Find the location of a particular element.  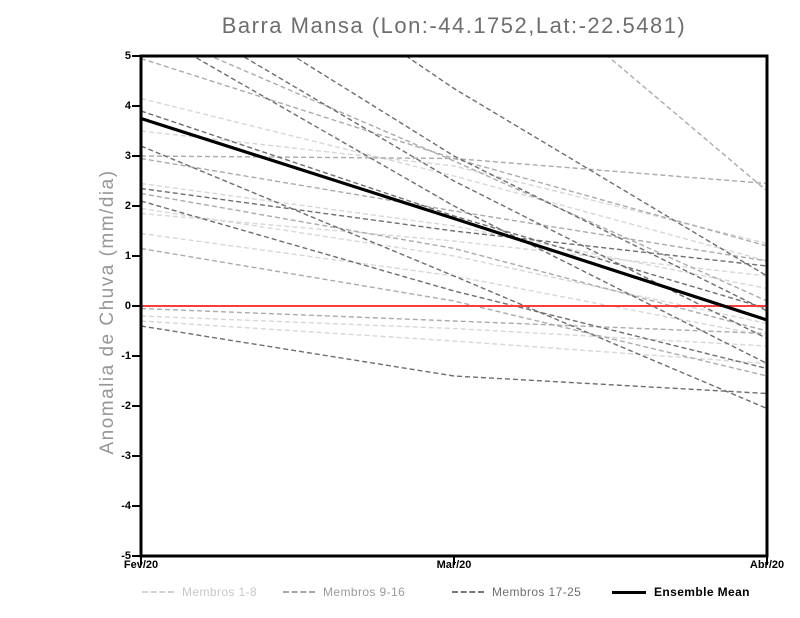

y-tick-label: 3 is located at coordinates (127, 156).